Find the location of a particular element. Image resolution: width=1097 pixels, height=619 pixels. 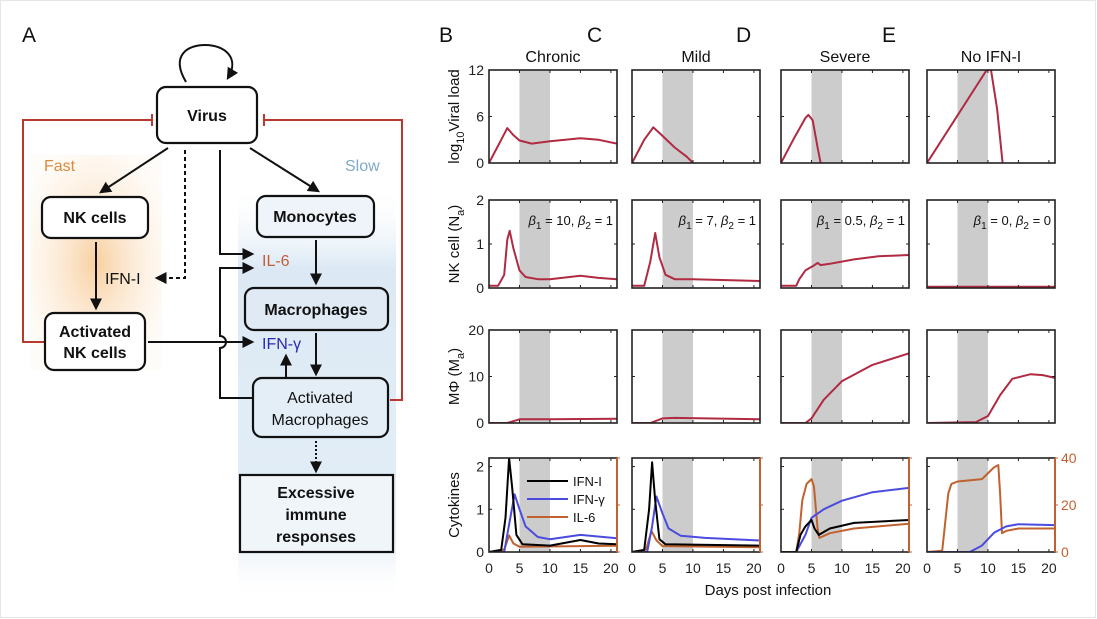

subplot-nk: β1 = 0.5, β2 = 1 is located at coordinates (845, 244).